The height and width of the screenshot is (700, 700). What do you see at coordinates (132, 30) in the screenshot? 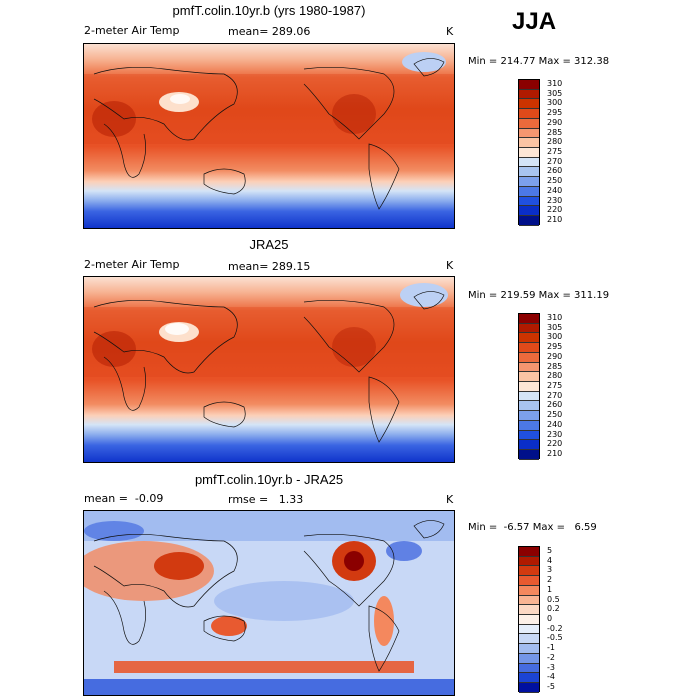
I see `panel1-variable-label: 2-meter Air Temp` at bounding box center [132, 30].